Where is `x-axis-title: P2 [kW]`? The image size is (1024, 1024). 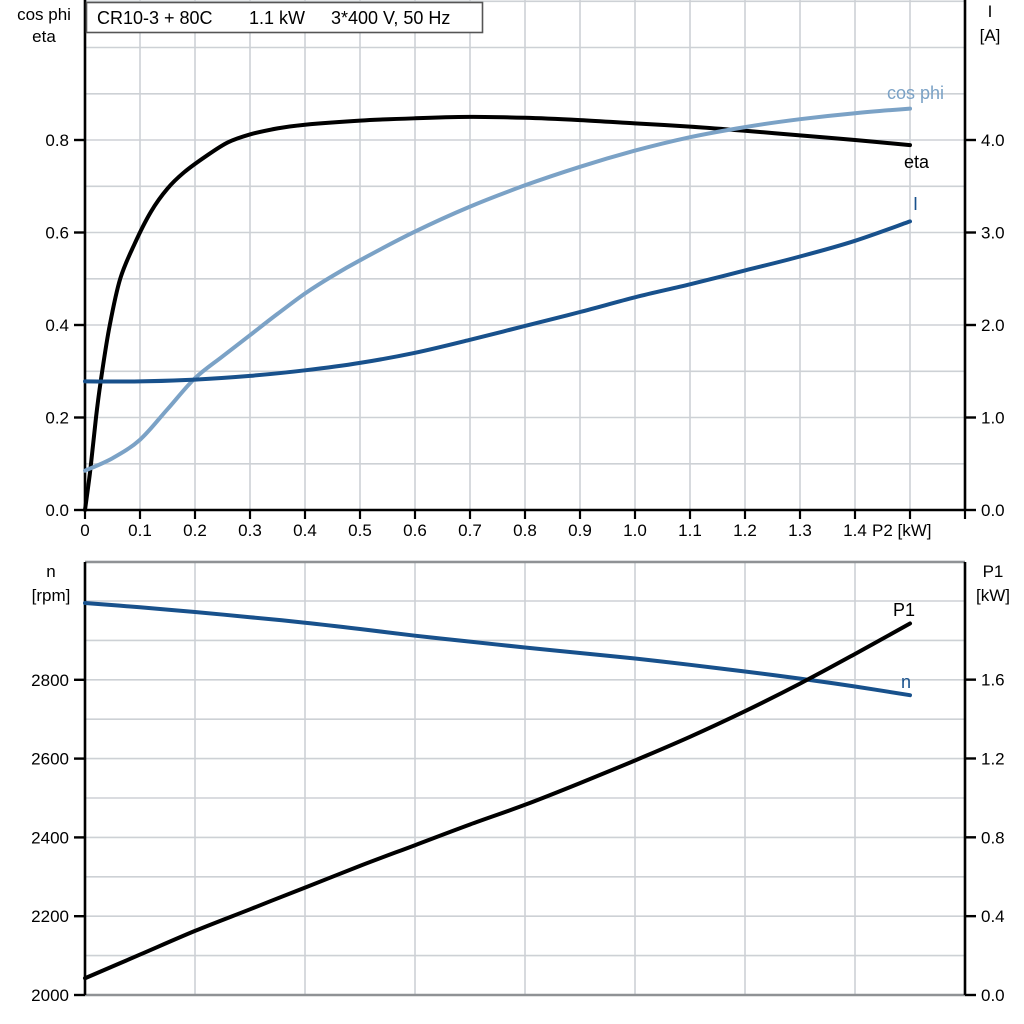
x-axis-title: P2 [kW] is located at coordinates (902, 530).